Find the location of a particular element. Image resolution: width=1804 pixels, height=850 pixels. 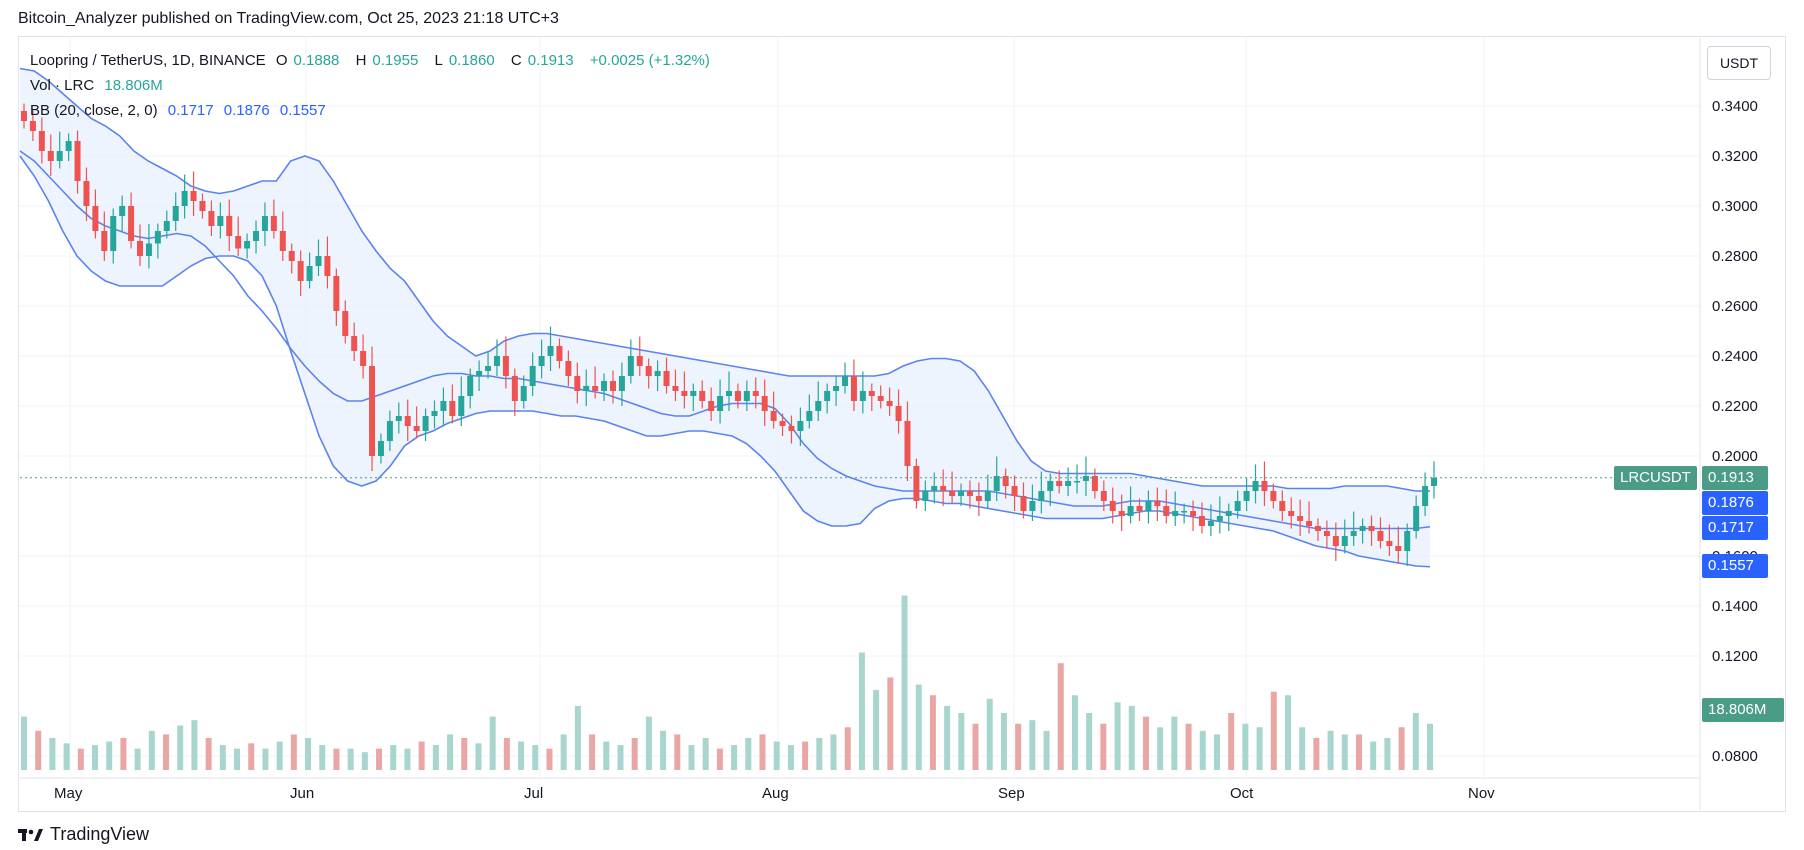

legend-close: 0.1913 is located at coordinates (550, 60).